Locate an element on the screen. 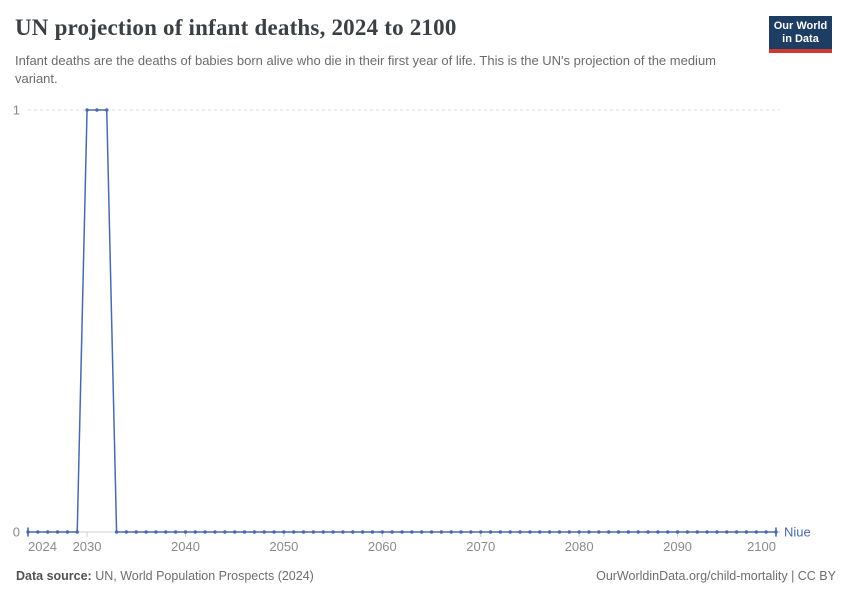  owid-logo-line1: Our World is located at coordinates (800, 26).